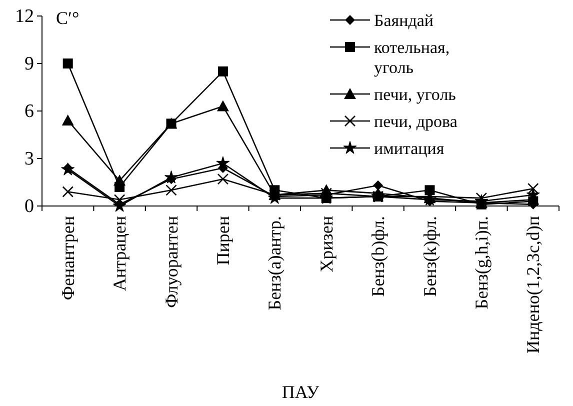 This screenshot has height=406, width=573. What do you see at coordinates (29, 206) in the screenshot?
I see `y-tick-label: 0` at bounding box center [29, 206].